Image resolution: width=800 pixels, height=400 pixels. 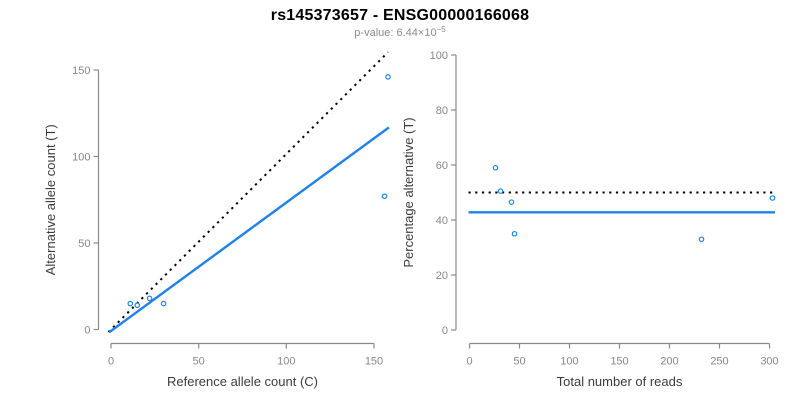 What do you see at coordinates (469, 362) in the screenshot?
I see `plot2-x-tick-label: 0` at bounding box center [469, 362].